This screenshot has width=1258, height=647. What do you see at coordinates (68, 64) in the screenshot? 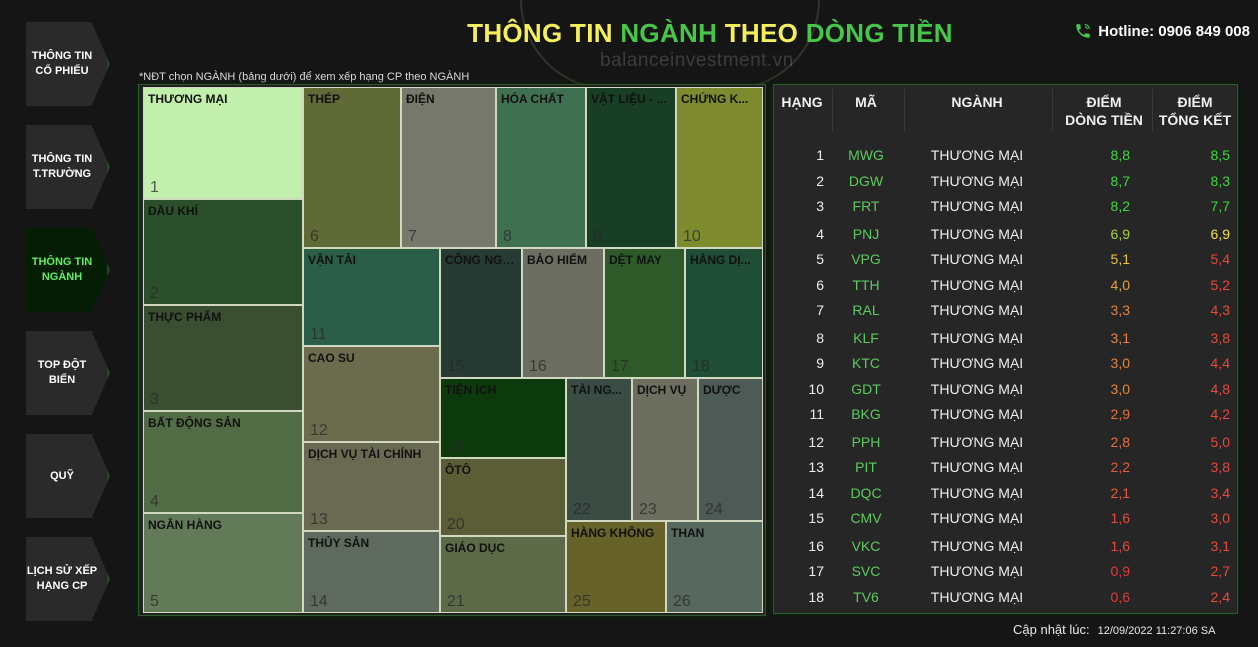
I see `nav-stock-info: THÔNG TIN CỔ PHIẾU` at bounding box center [68, 64].